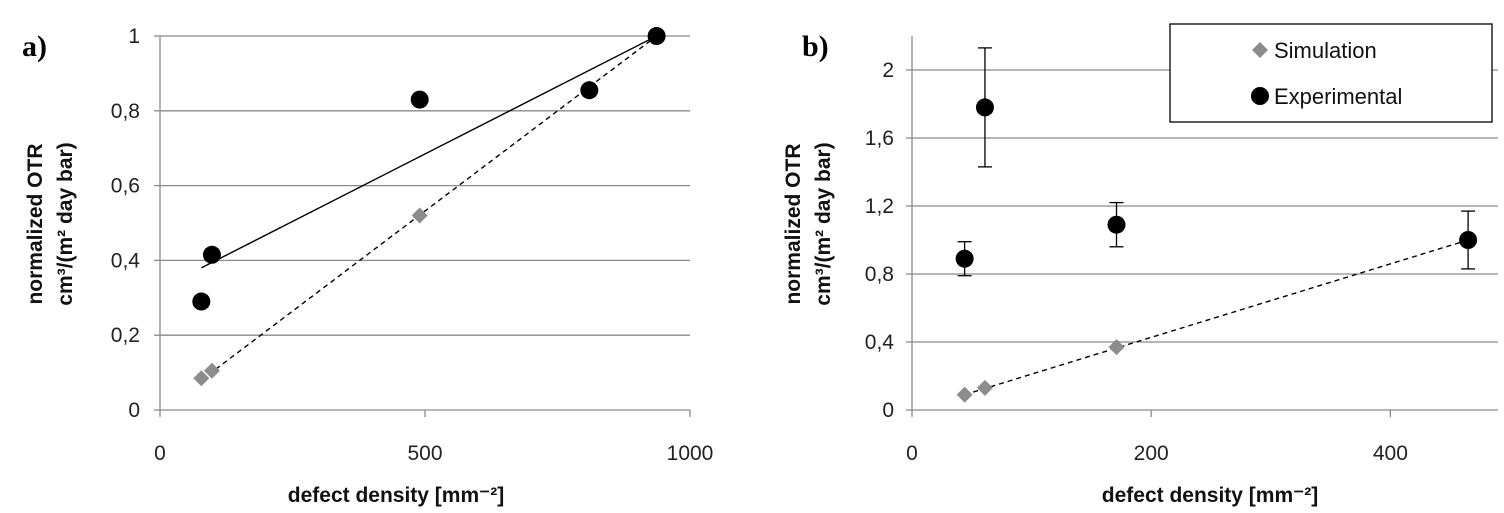 This screenshot has width=1504, height=513. Describe the element at coordinates (424, 453) in the screenshot. I see `x-tick-label: 500` at that location.